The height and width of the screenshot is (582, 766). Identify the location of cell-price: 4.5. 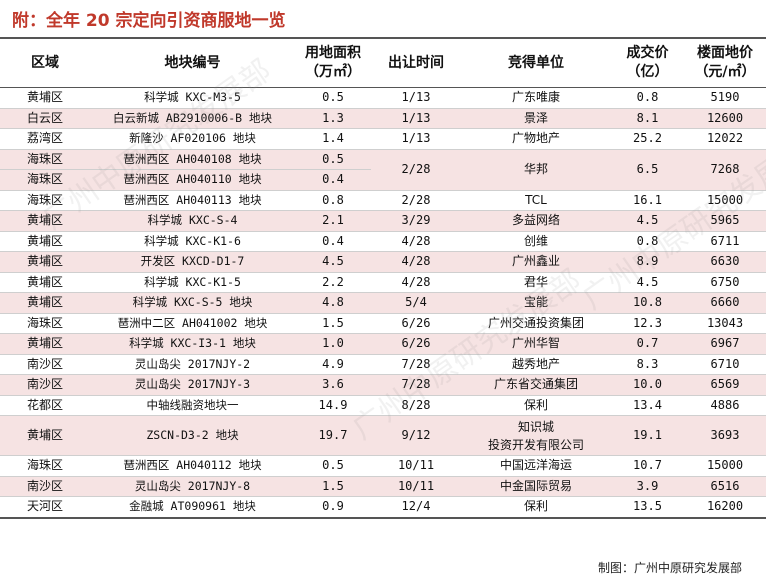
(647, 282).